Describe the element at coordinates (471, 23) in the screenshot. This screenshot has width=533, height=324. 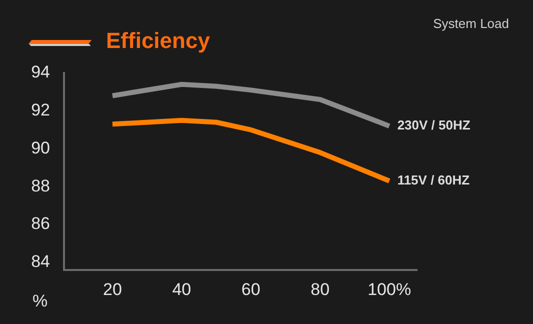
I see `text: System Load` at that location.